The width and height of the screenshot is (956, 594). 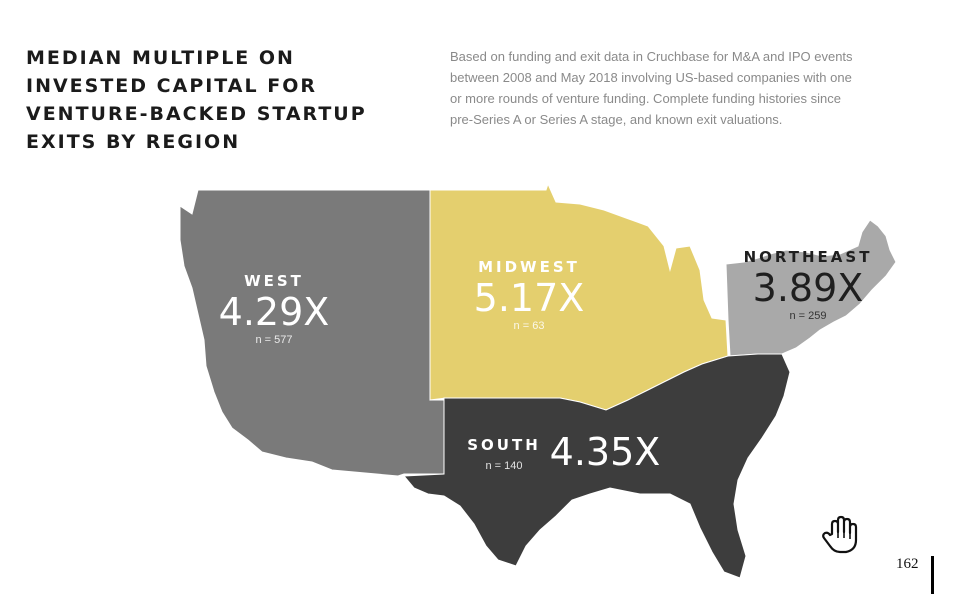 I want to click on region-name: SOUTH, so click(x=504, y=445).